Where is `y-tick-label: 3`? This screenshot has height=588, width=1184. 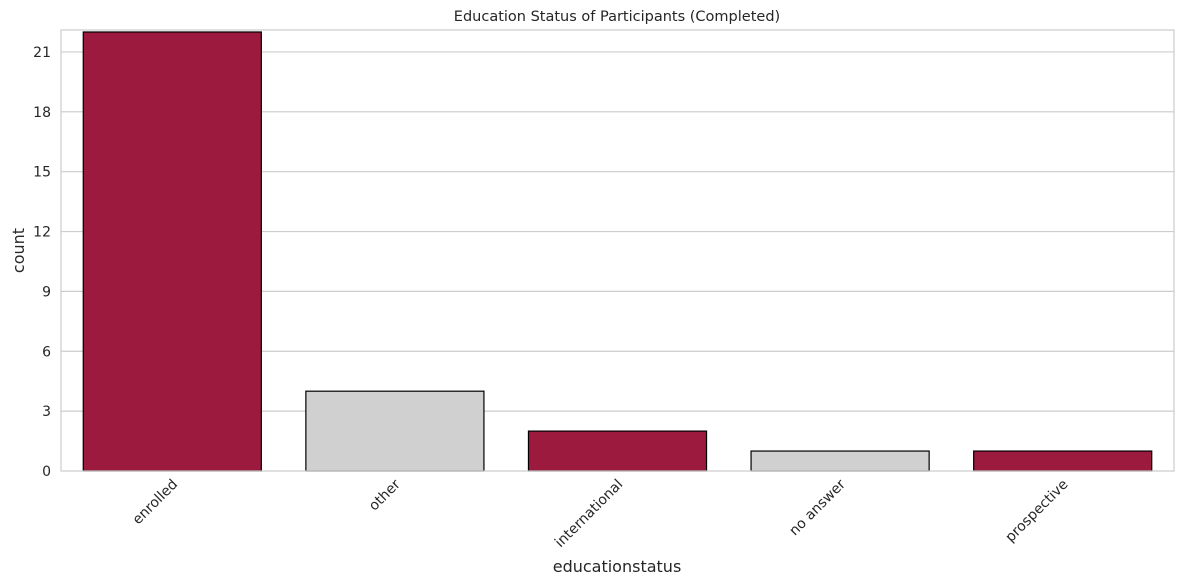 y-tick-label: 3 is located at coordinates (46, 412).